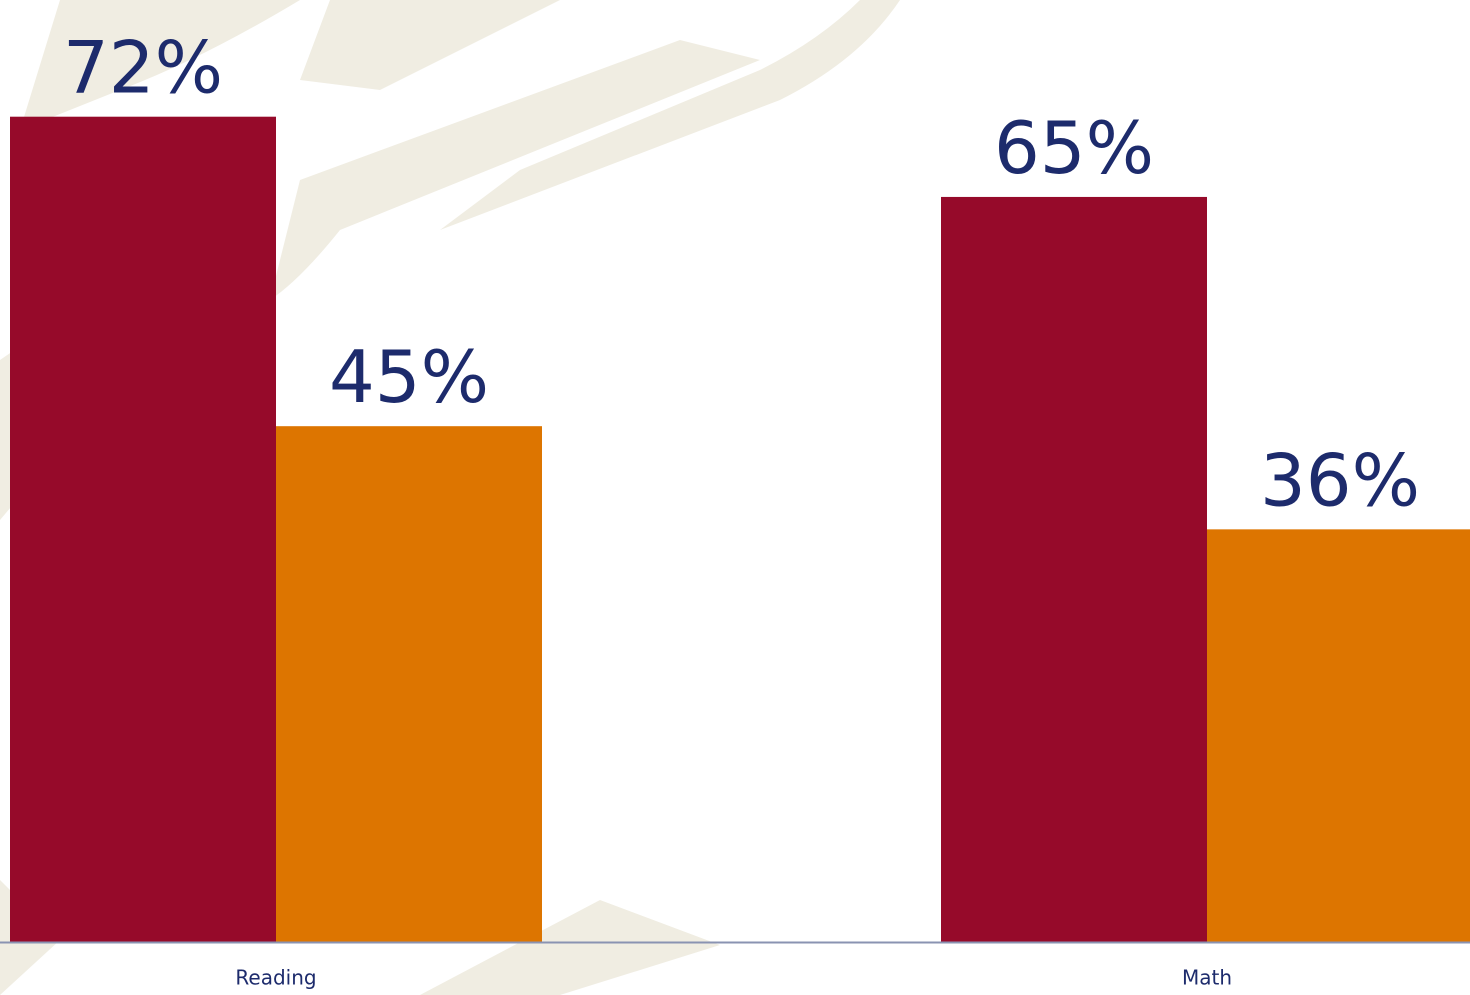 The image size is (1470, 995). I want to click on value-label: 72%, so click(143, 68).